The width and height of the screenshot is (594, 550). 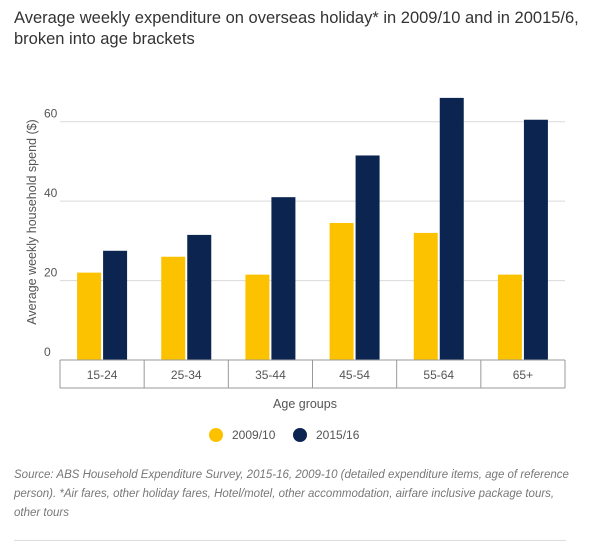 I want to click on x-tick-label: 55-64, so click(x=438, y=375).